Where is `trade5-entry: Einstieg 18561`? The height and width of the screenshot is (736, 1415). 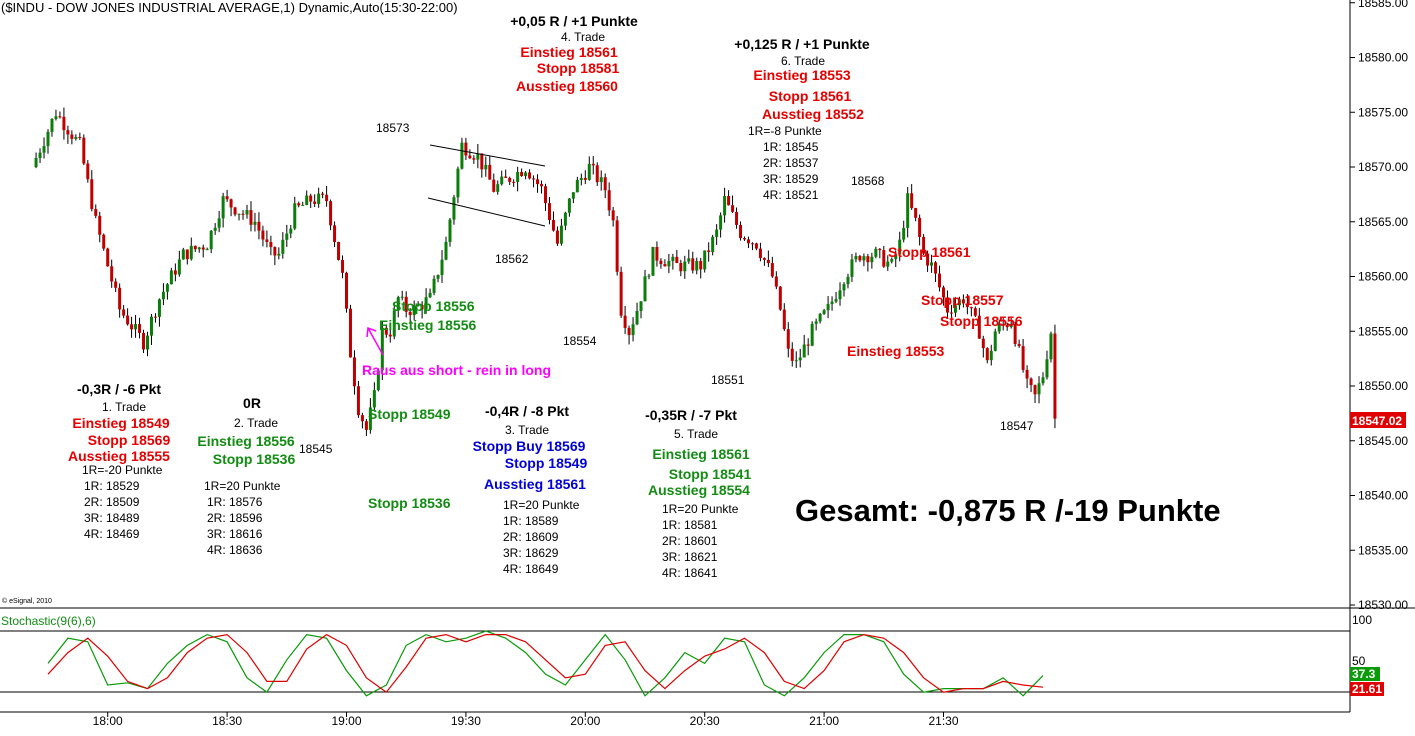
trade5-entry: Einstieg 18561 is located at coordinates (700, 454).